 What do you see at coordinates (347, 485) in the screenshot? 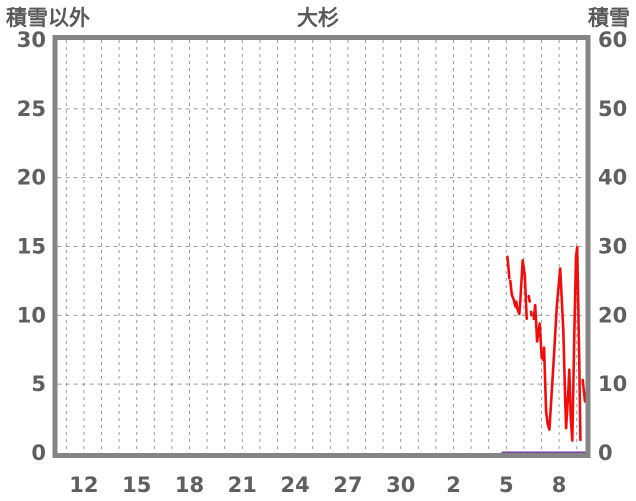
I see `x-tick-label: 27` at bounding box center [347, 485].